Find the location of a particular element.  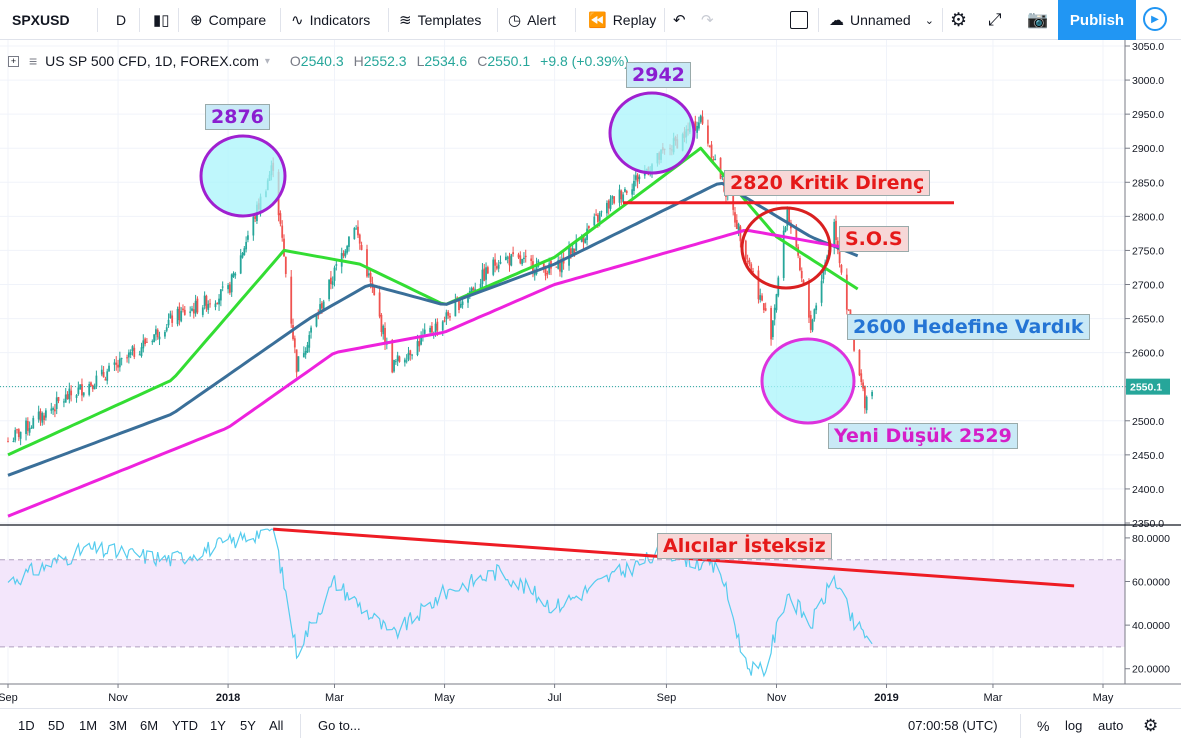

clock: 07:00:58 (UTC) is located at coordinates (953, 725).